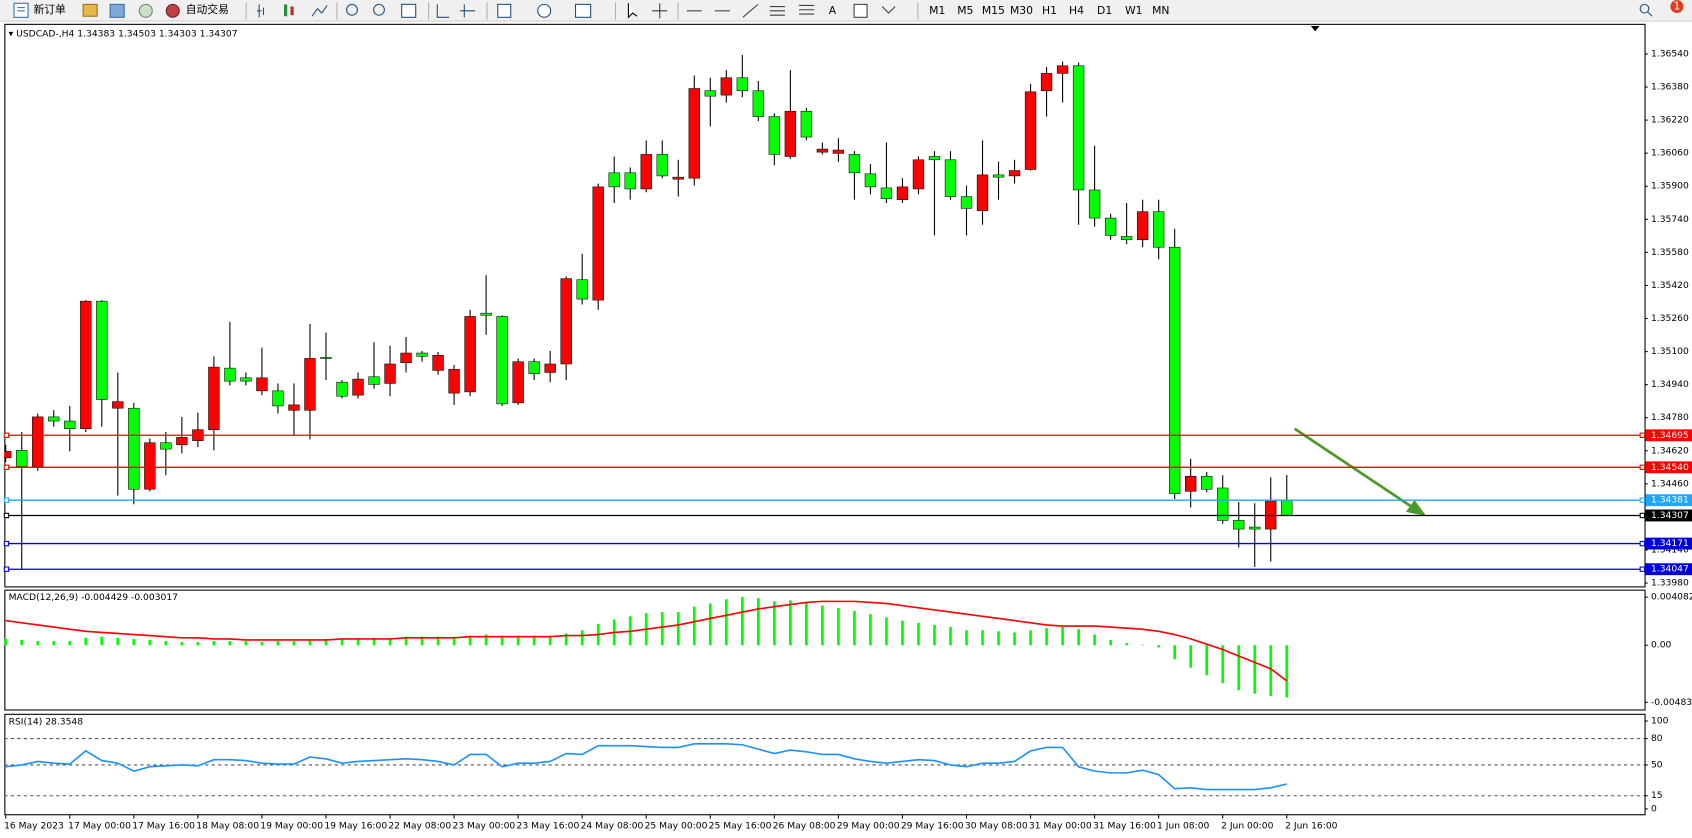 Image resolution: width=1692 pixels, height=838 pixels. Describe the element at coordinates (1670, 384) in the screenshot. I see `y-tick-label: 1.34940` at that location.